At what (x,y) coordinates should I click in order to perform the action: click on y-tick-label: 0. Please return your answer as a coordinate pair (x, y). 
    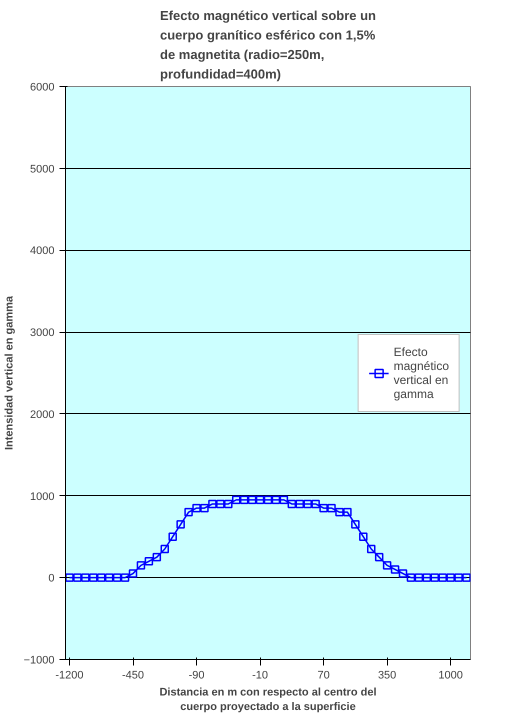
    Looking at the image, I should click on (51, 578).